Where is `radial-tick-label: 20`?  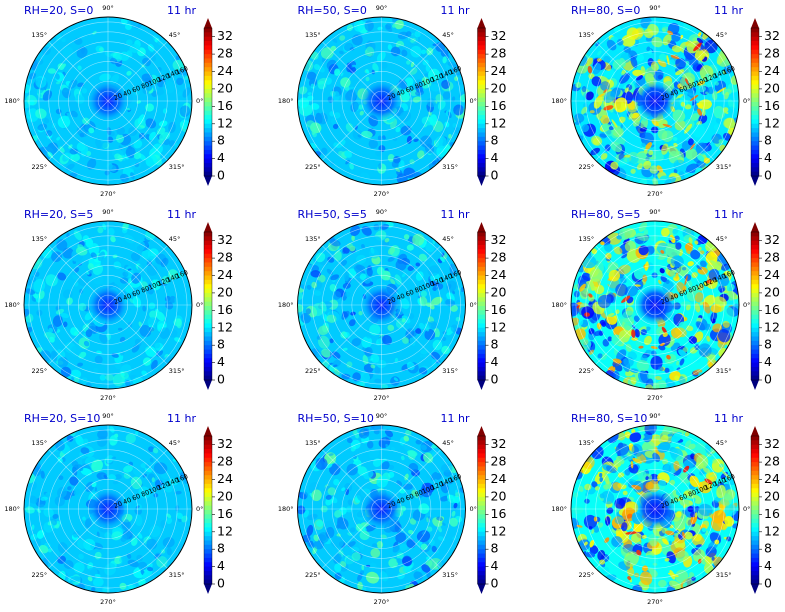
radial-tick-label: 20 is located at coordinates (118, 301).